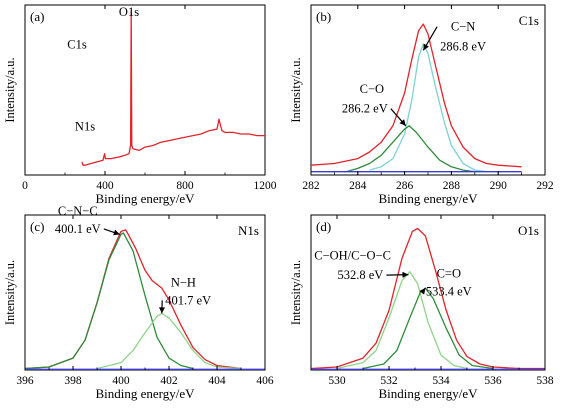 The height and width of the screenshot is (420, 563). What do you see at coordinates (441, 381) in the screenshot?
I see `x-tick-label: 534` at bounding box center [441, 381].